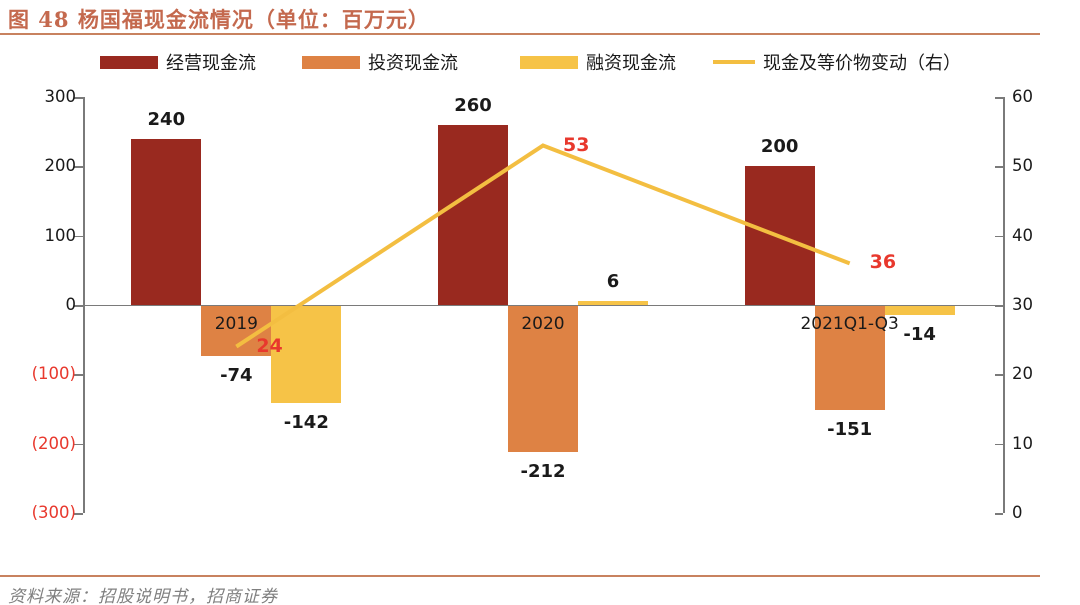 The image size is (1080, 605). I want to click on bar-value-label: 6, so click(613, 281).